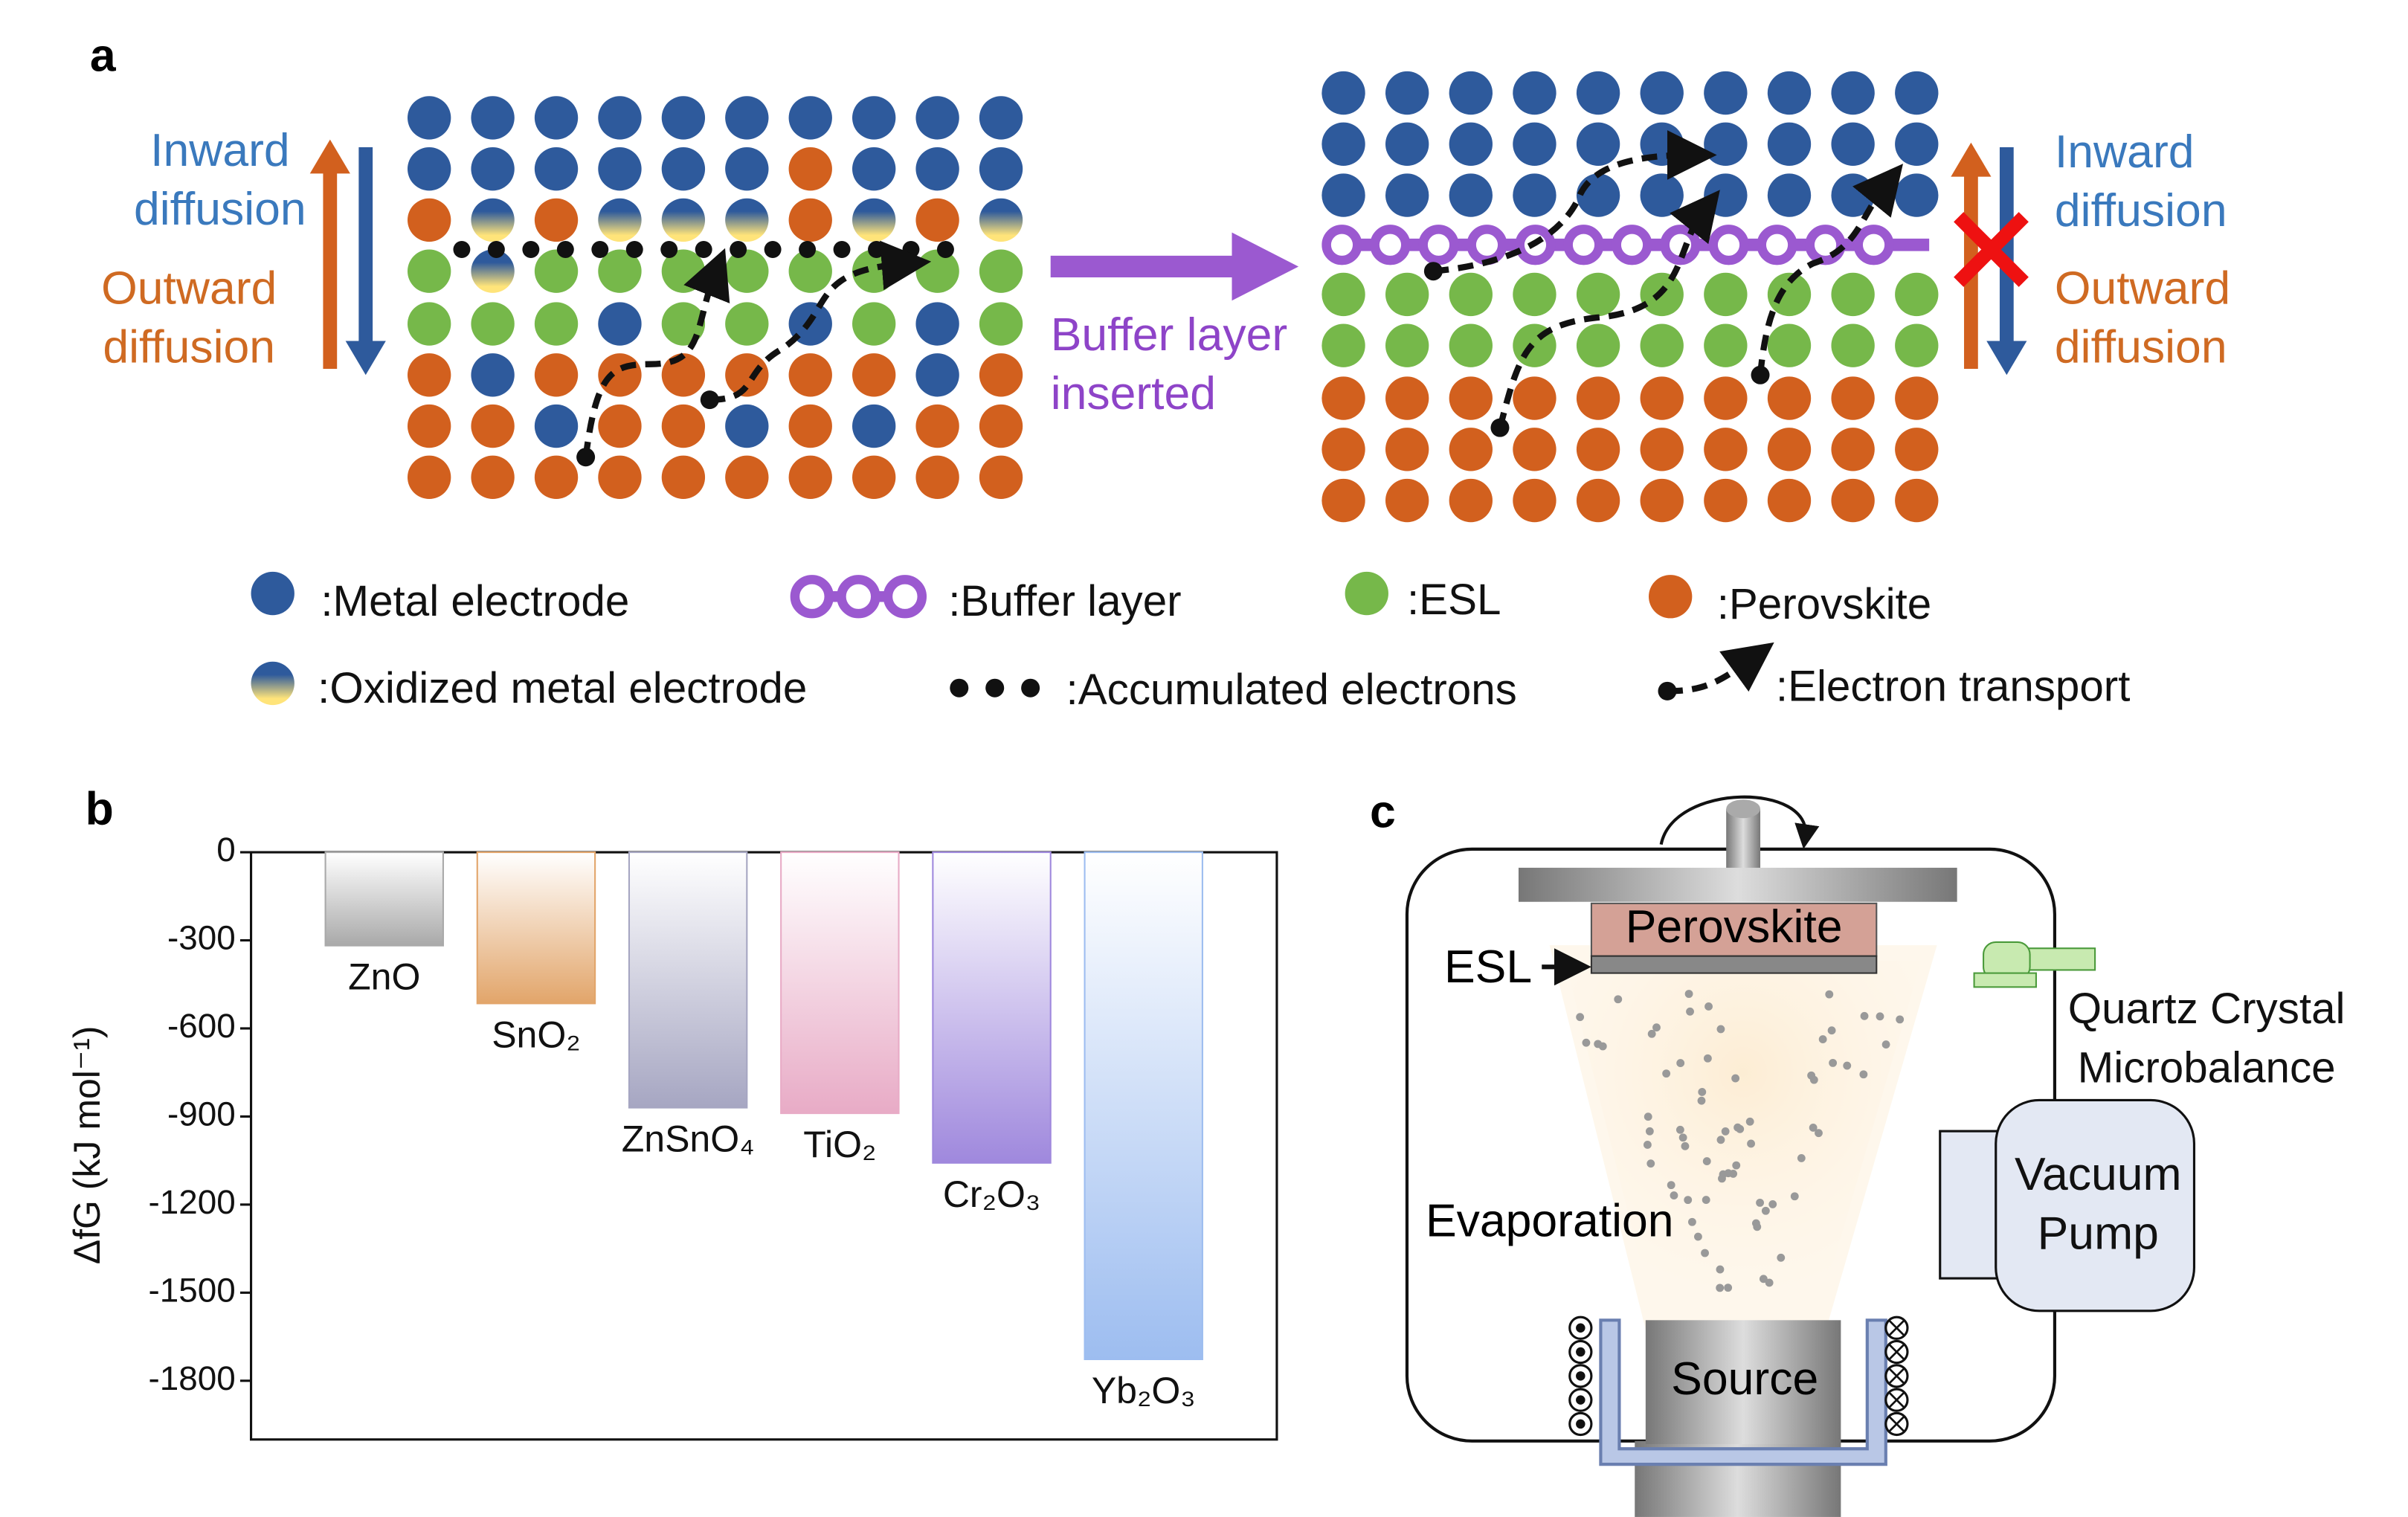  What do you see at coordinates (1169, 335) in the screenshot?
I see `label: Buffer layer` at bounding box center [1169, 335].